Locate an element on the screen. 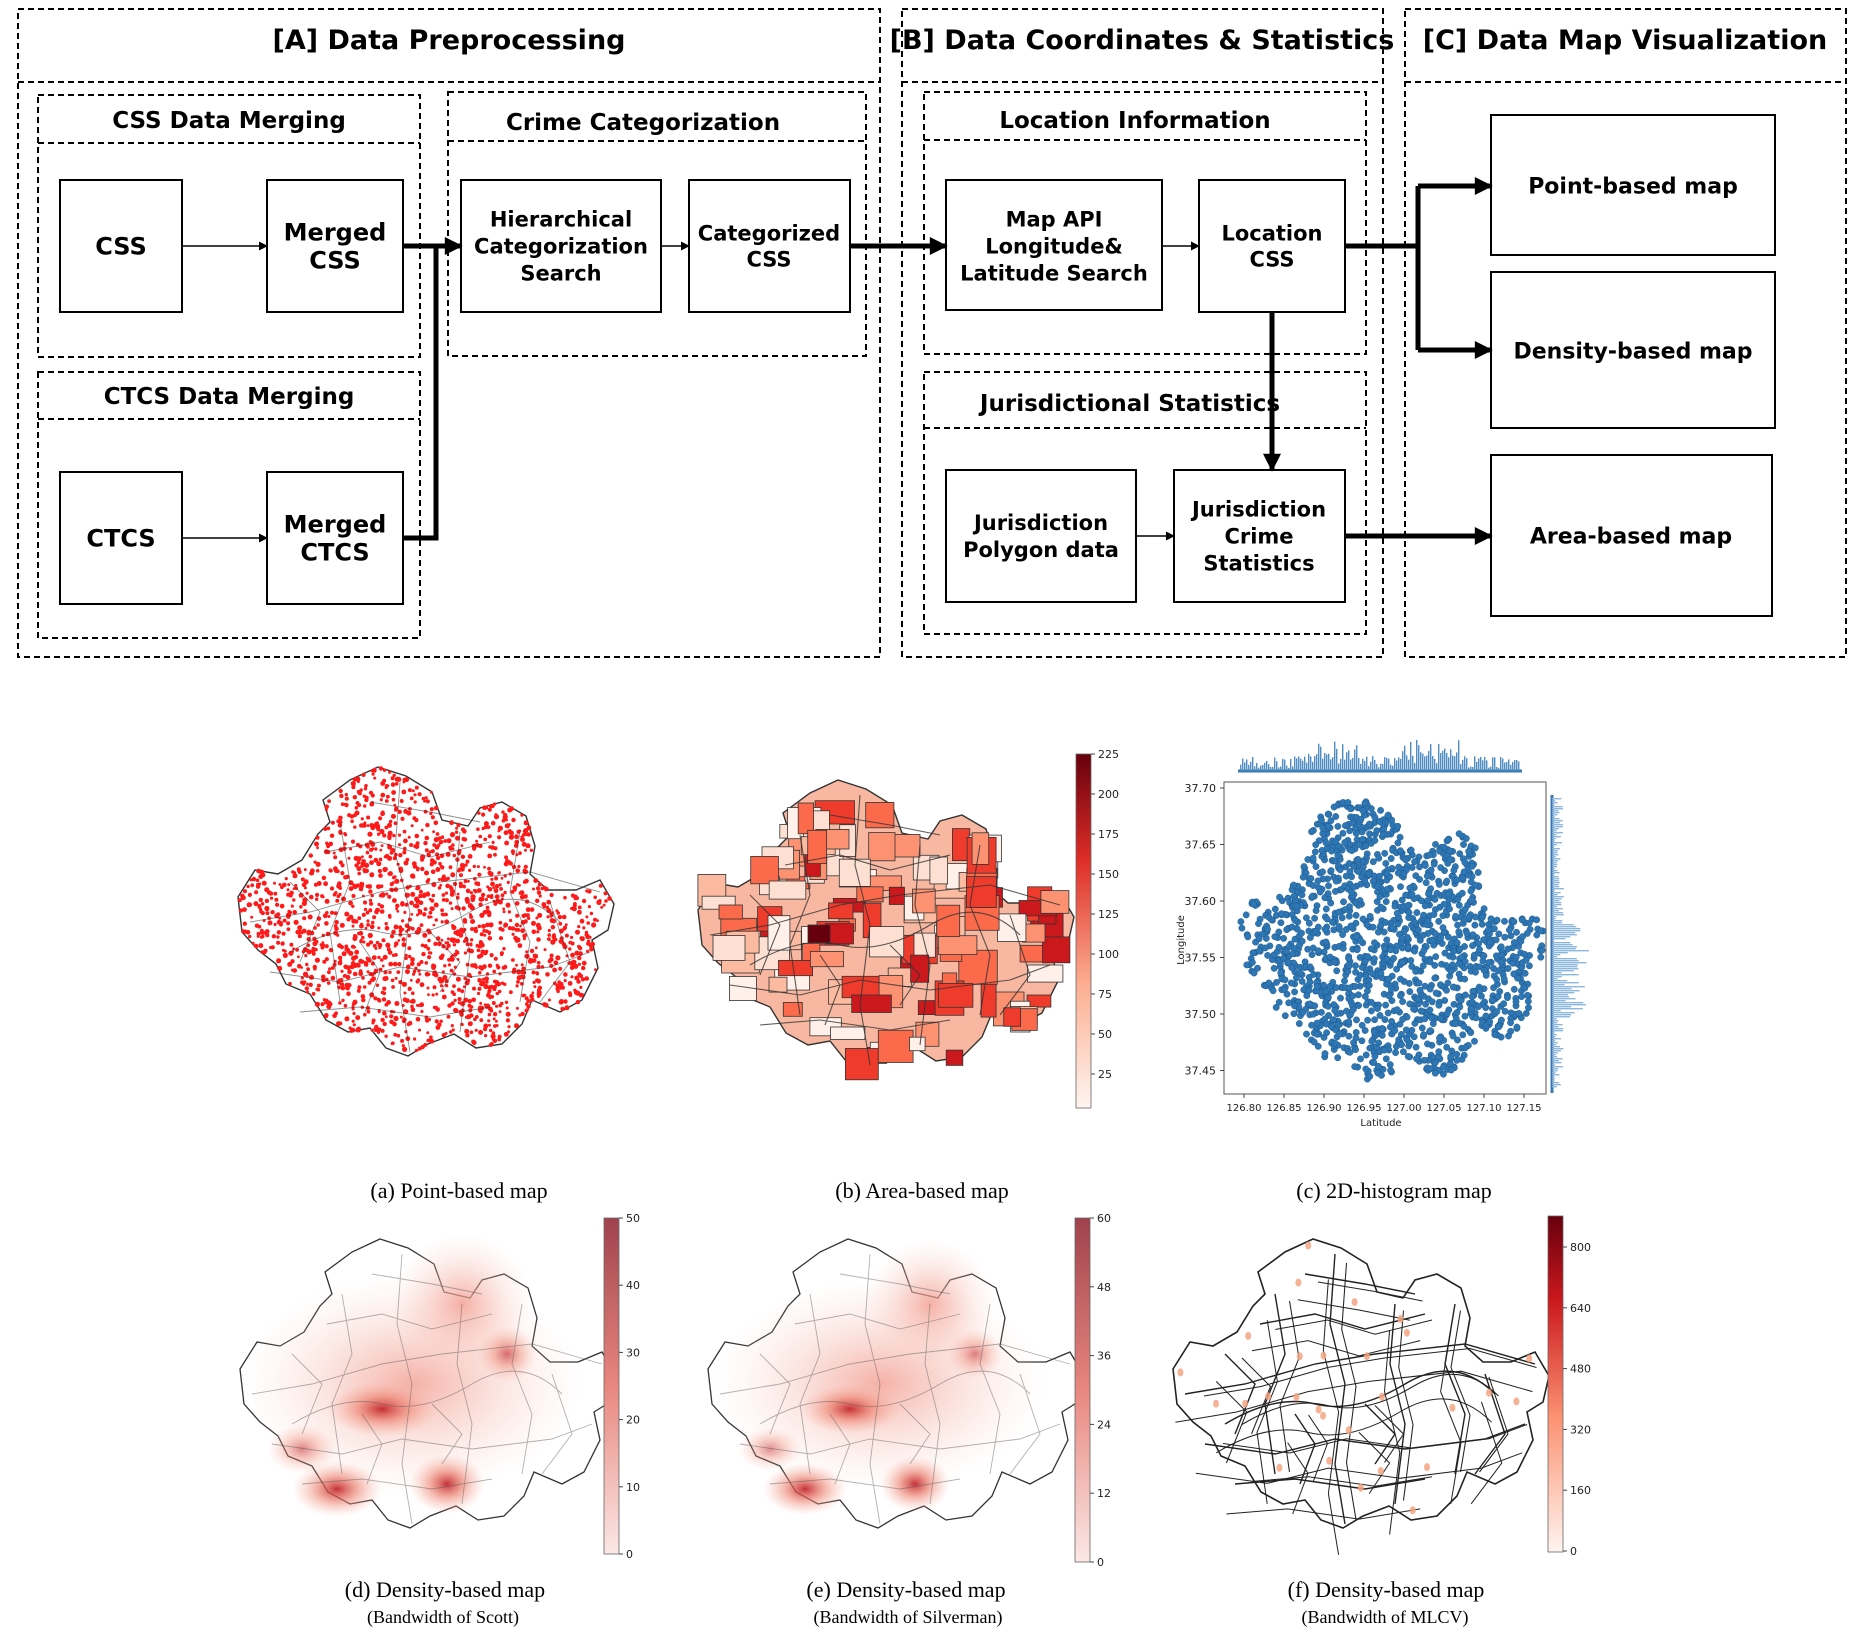 Image resolution: width=1852 pixels, height=1648 pixels. panel-d-caption: (d) Density-based map is located at coordinates (445, 1589).